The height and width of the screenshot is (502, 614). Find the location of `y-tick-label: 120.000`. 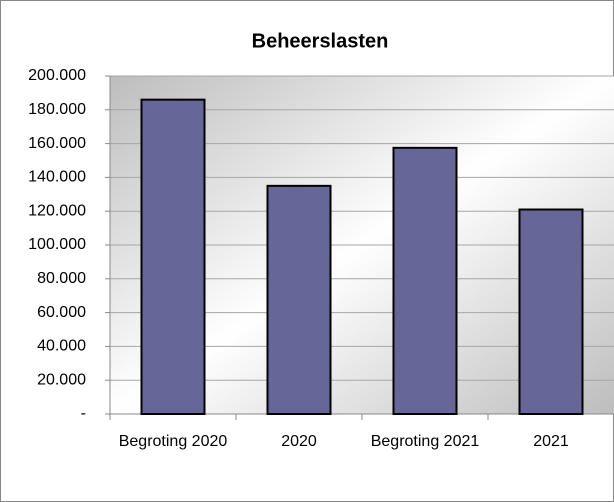

y-tick-label: 120.000 is located at coordinates (57, 210).